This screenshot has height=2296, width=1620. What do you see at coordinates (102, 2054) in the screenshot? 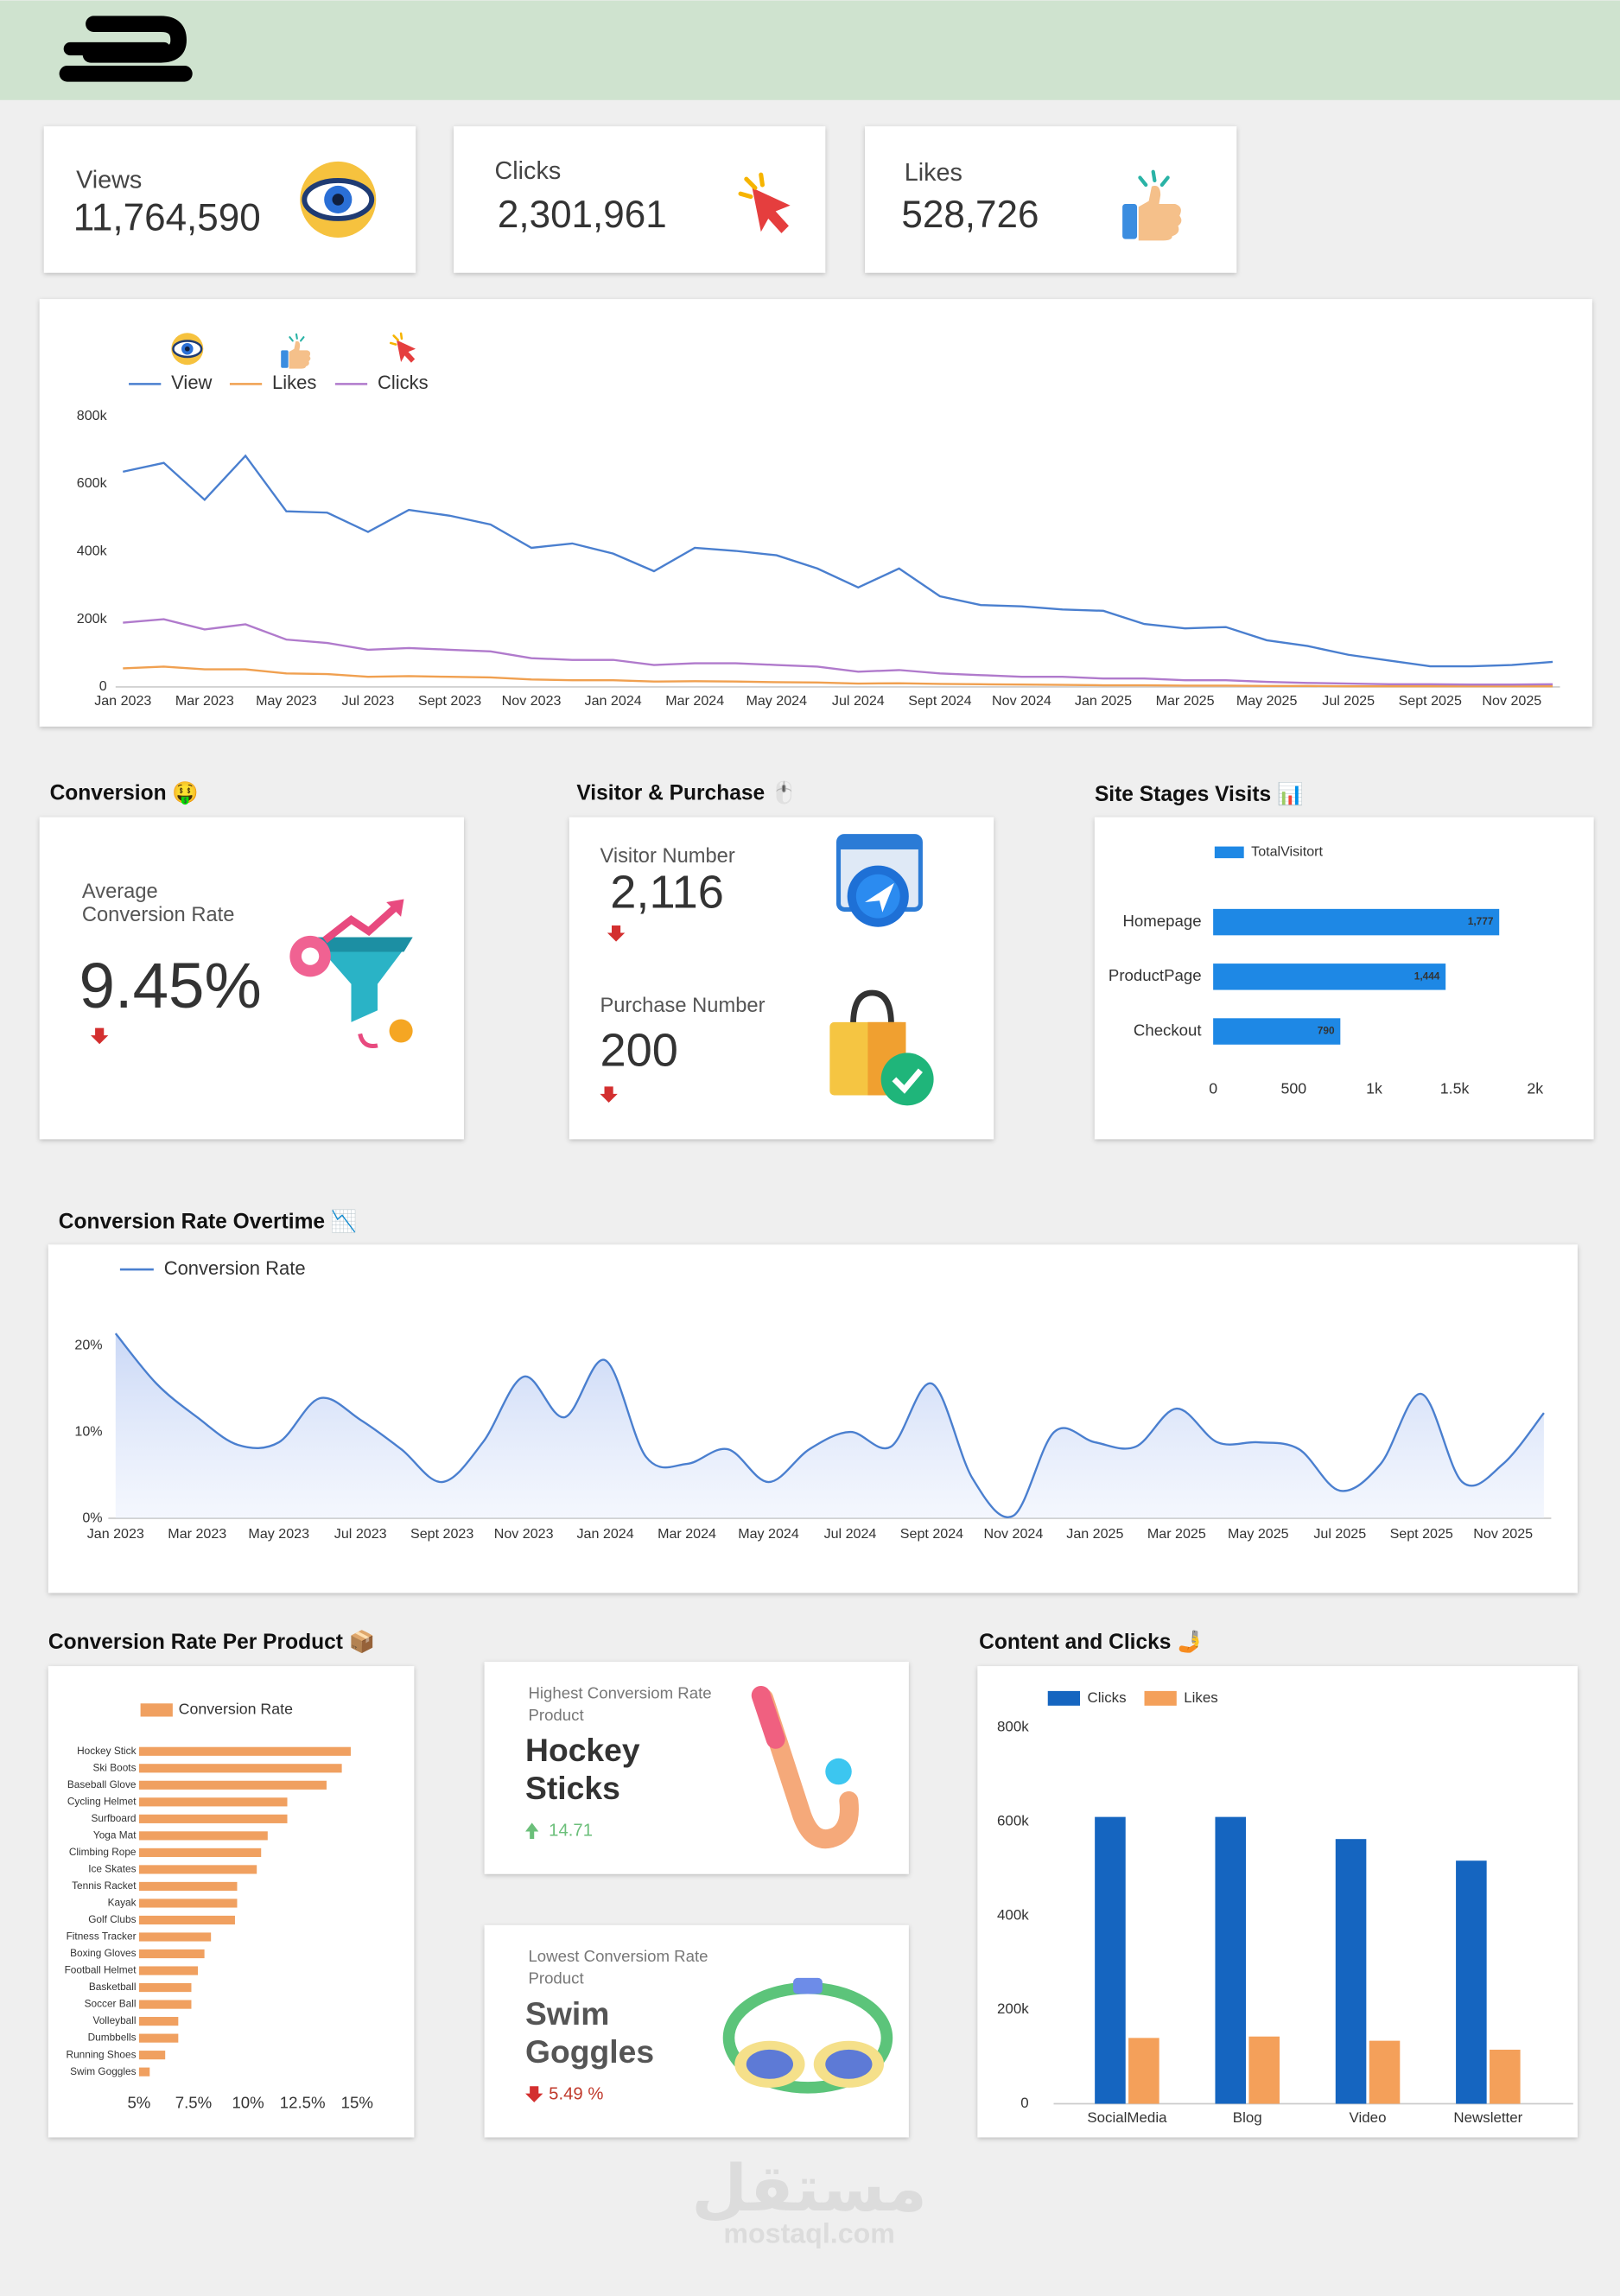
I see `y-tick-label: Running Shoes` at bounding box center [102, 2054].